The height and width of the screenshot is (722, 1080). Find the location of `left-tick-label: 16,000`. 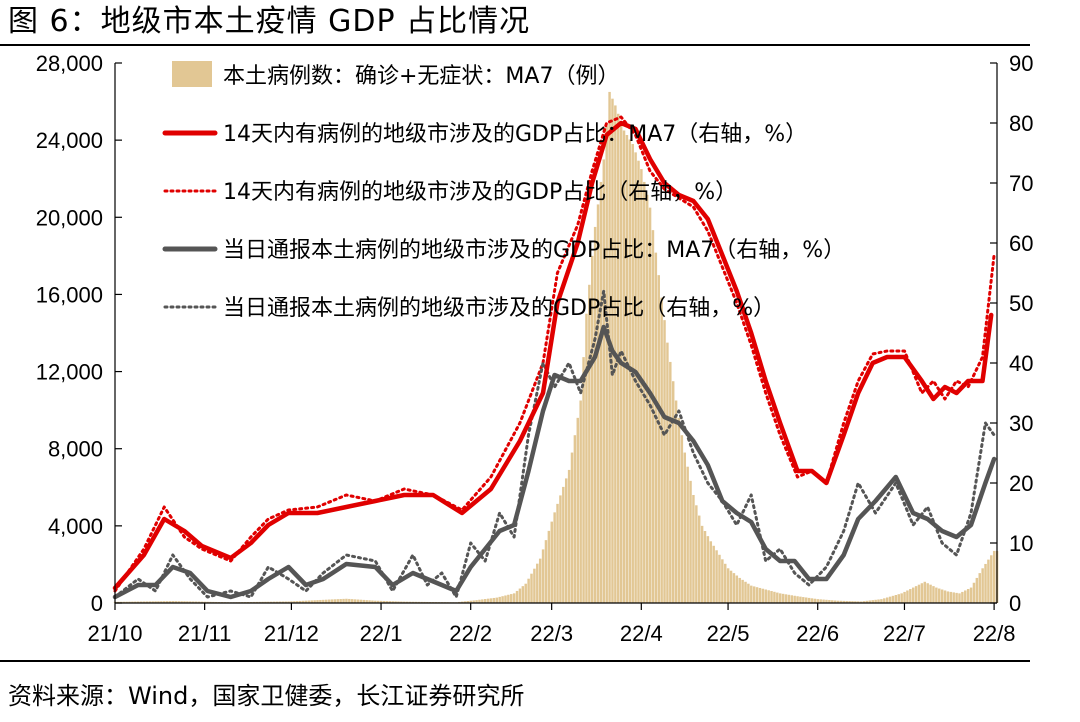

left-tick-label: 16,000 is located at coordinates (69, 294).